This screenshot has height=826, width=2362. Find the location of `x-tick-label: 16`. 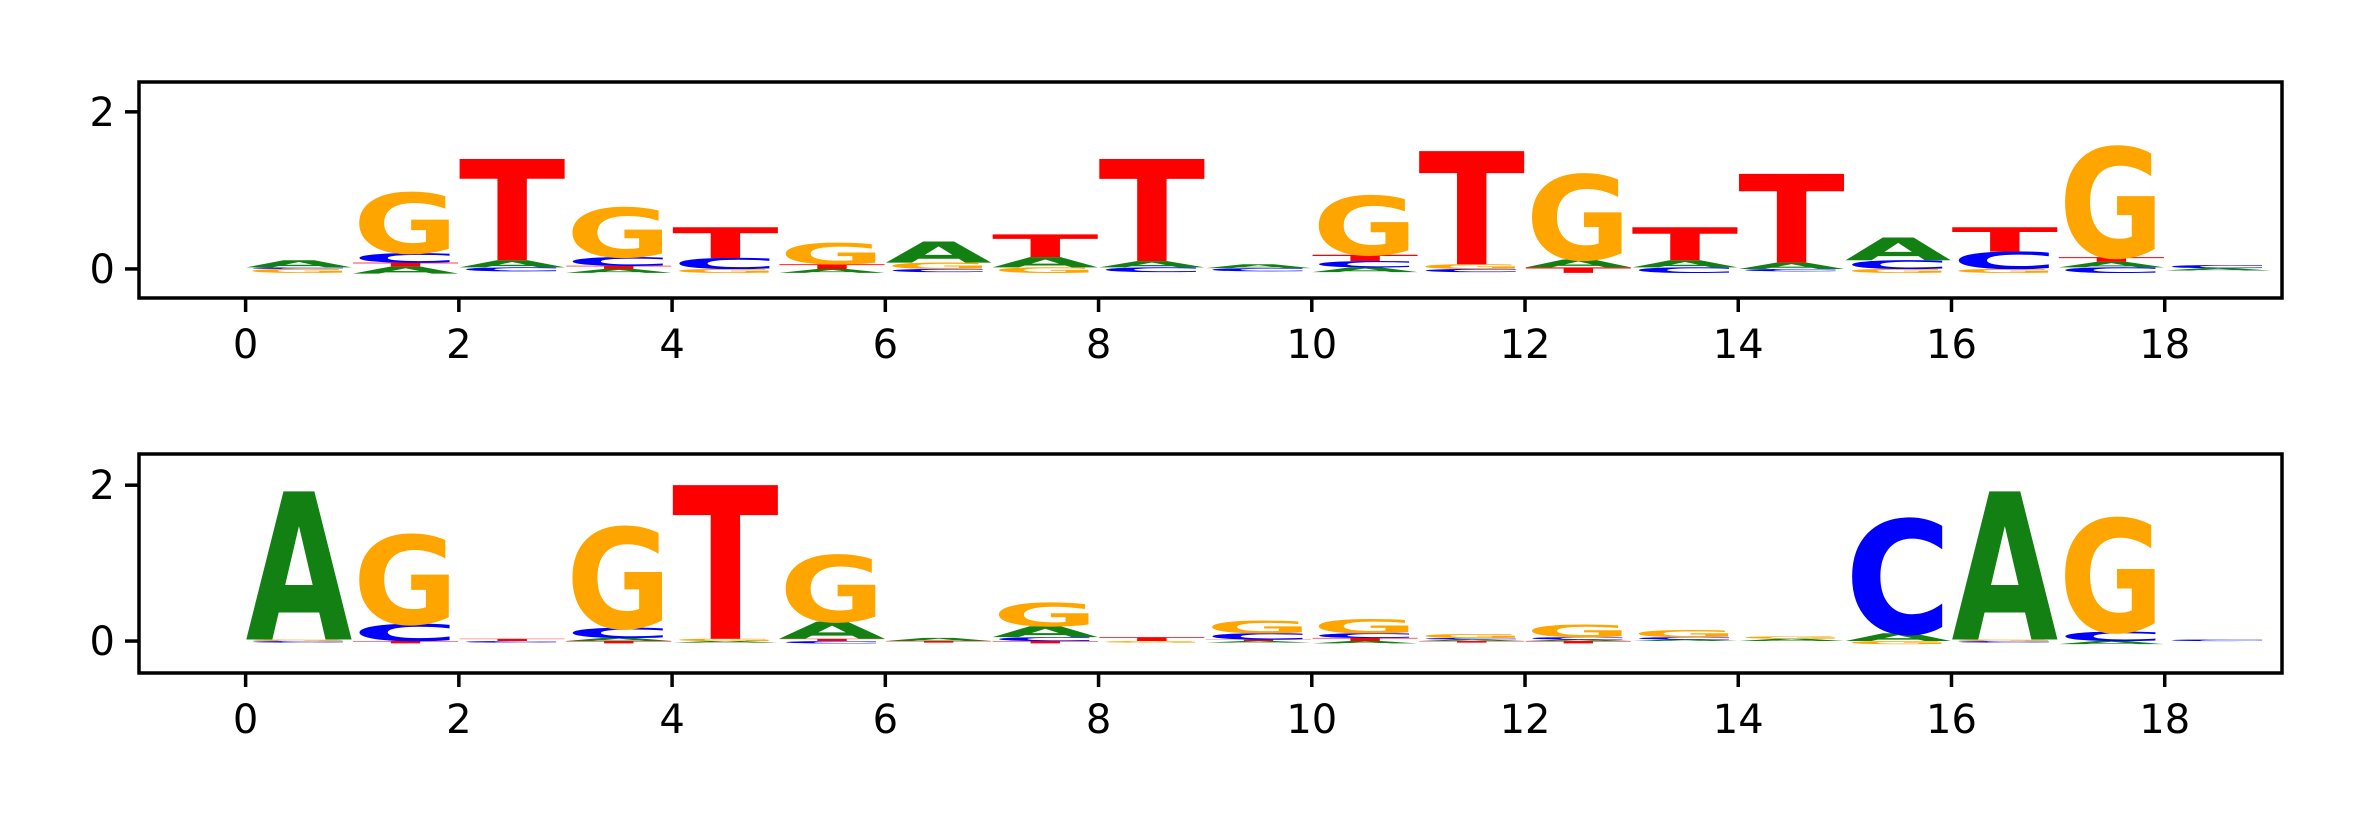

x-tick-label: 16 is located at coordinates (1951, 720).